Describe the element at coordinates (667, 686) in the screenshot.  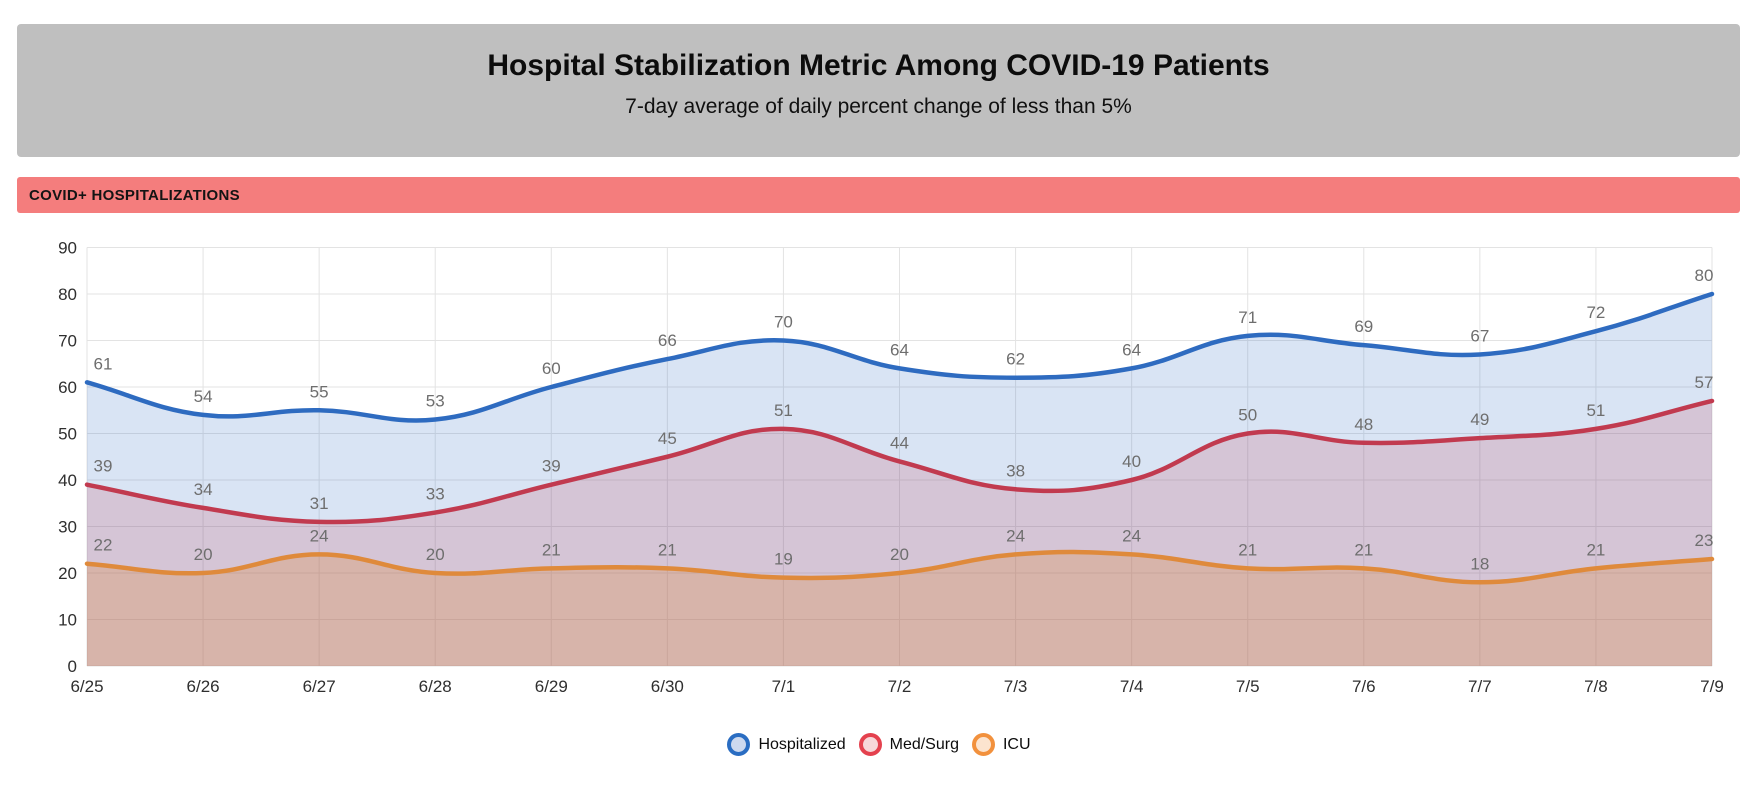
I see `svg-text: 6/30` at that location.